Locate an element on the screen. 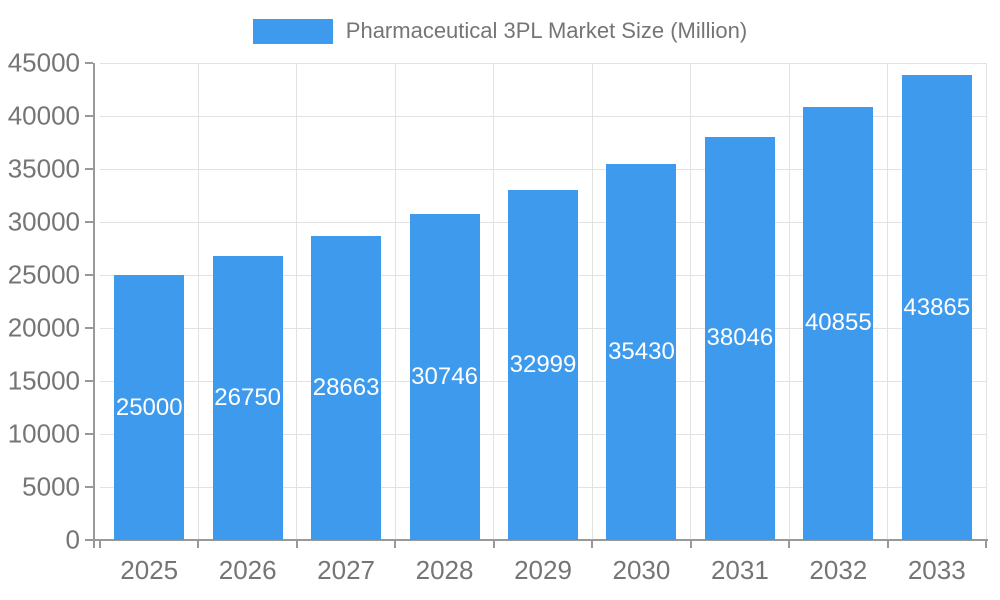 The image size is (1000, 600). y-axis-label: 45000 is located at coordinates (43, 62).